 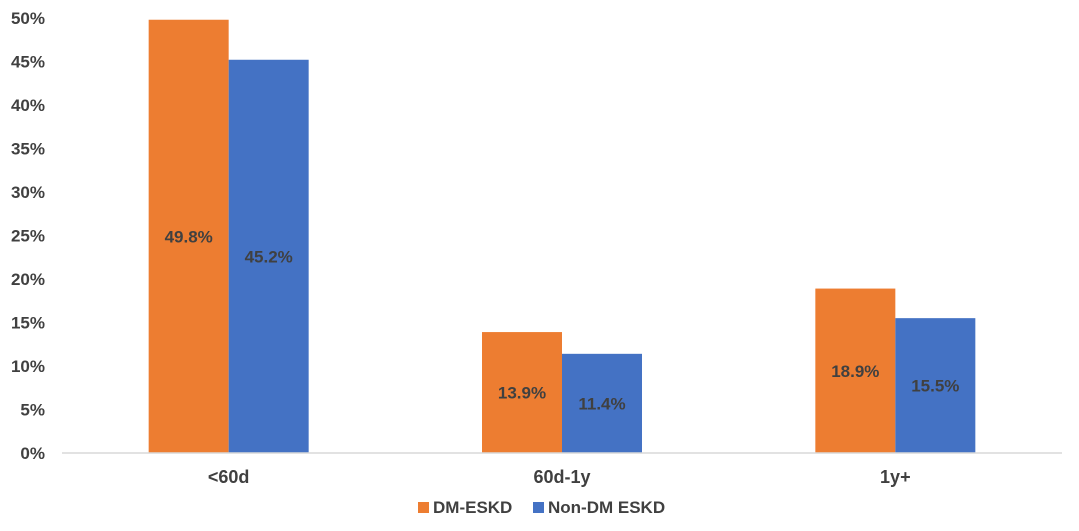 I want to click on data-label: 49.8%, so click(x=189, y=236).